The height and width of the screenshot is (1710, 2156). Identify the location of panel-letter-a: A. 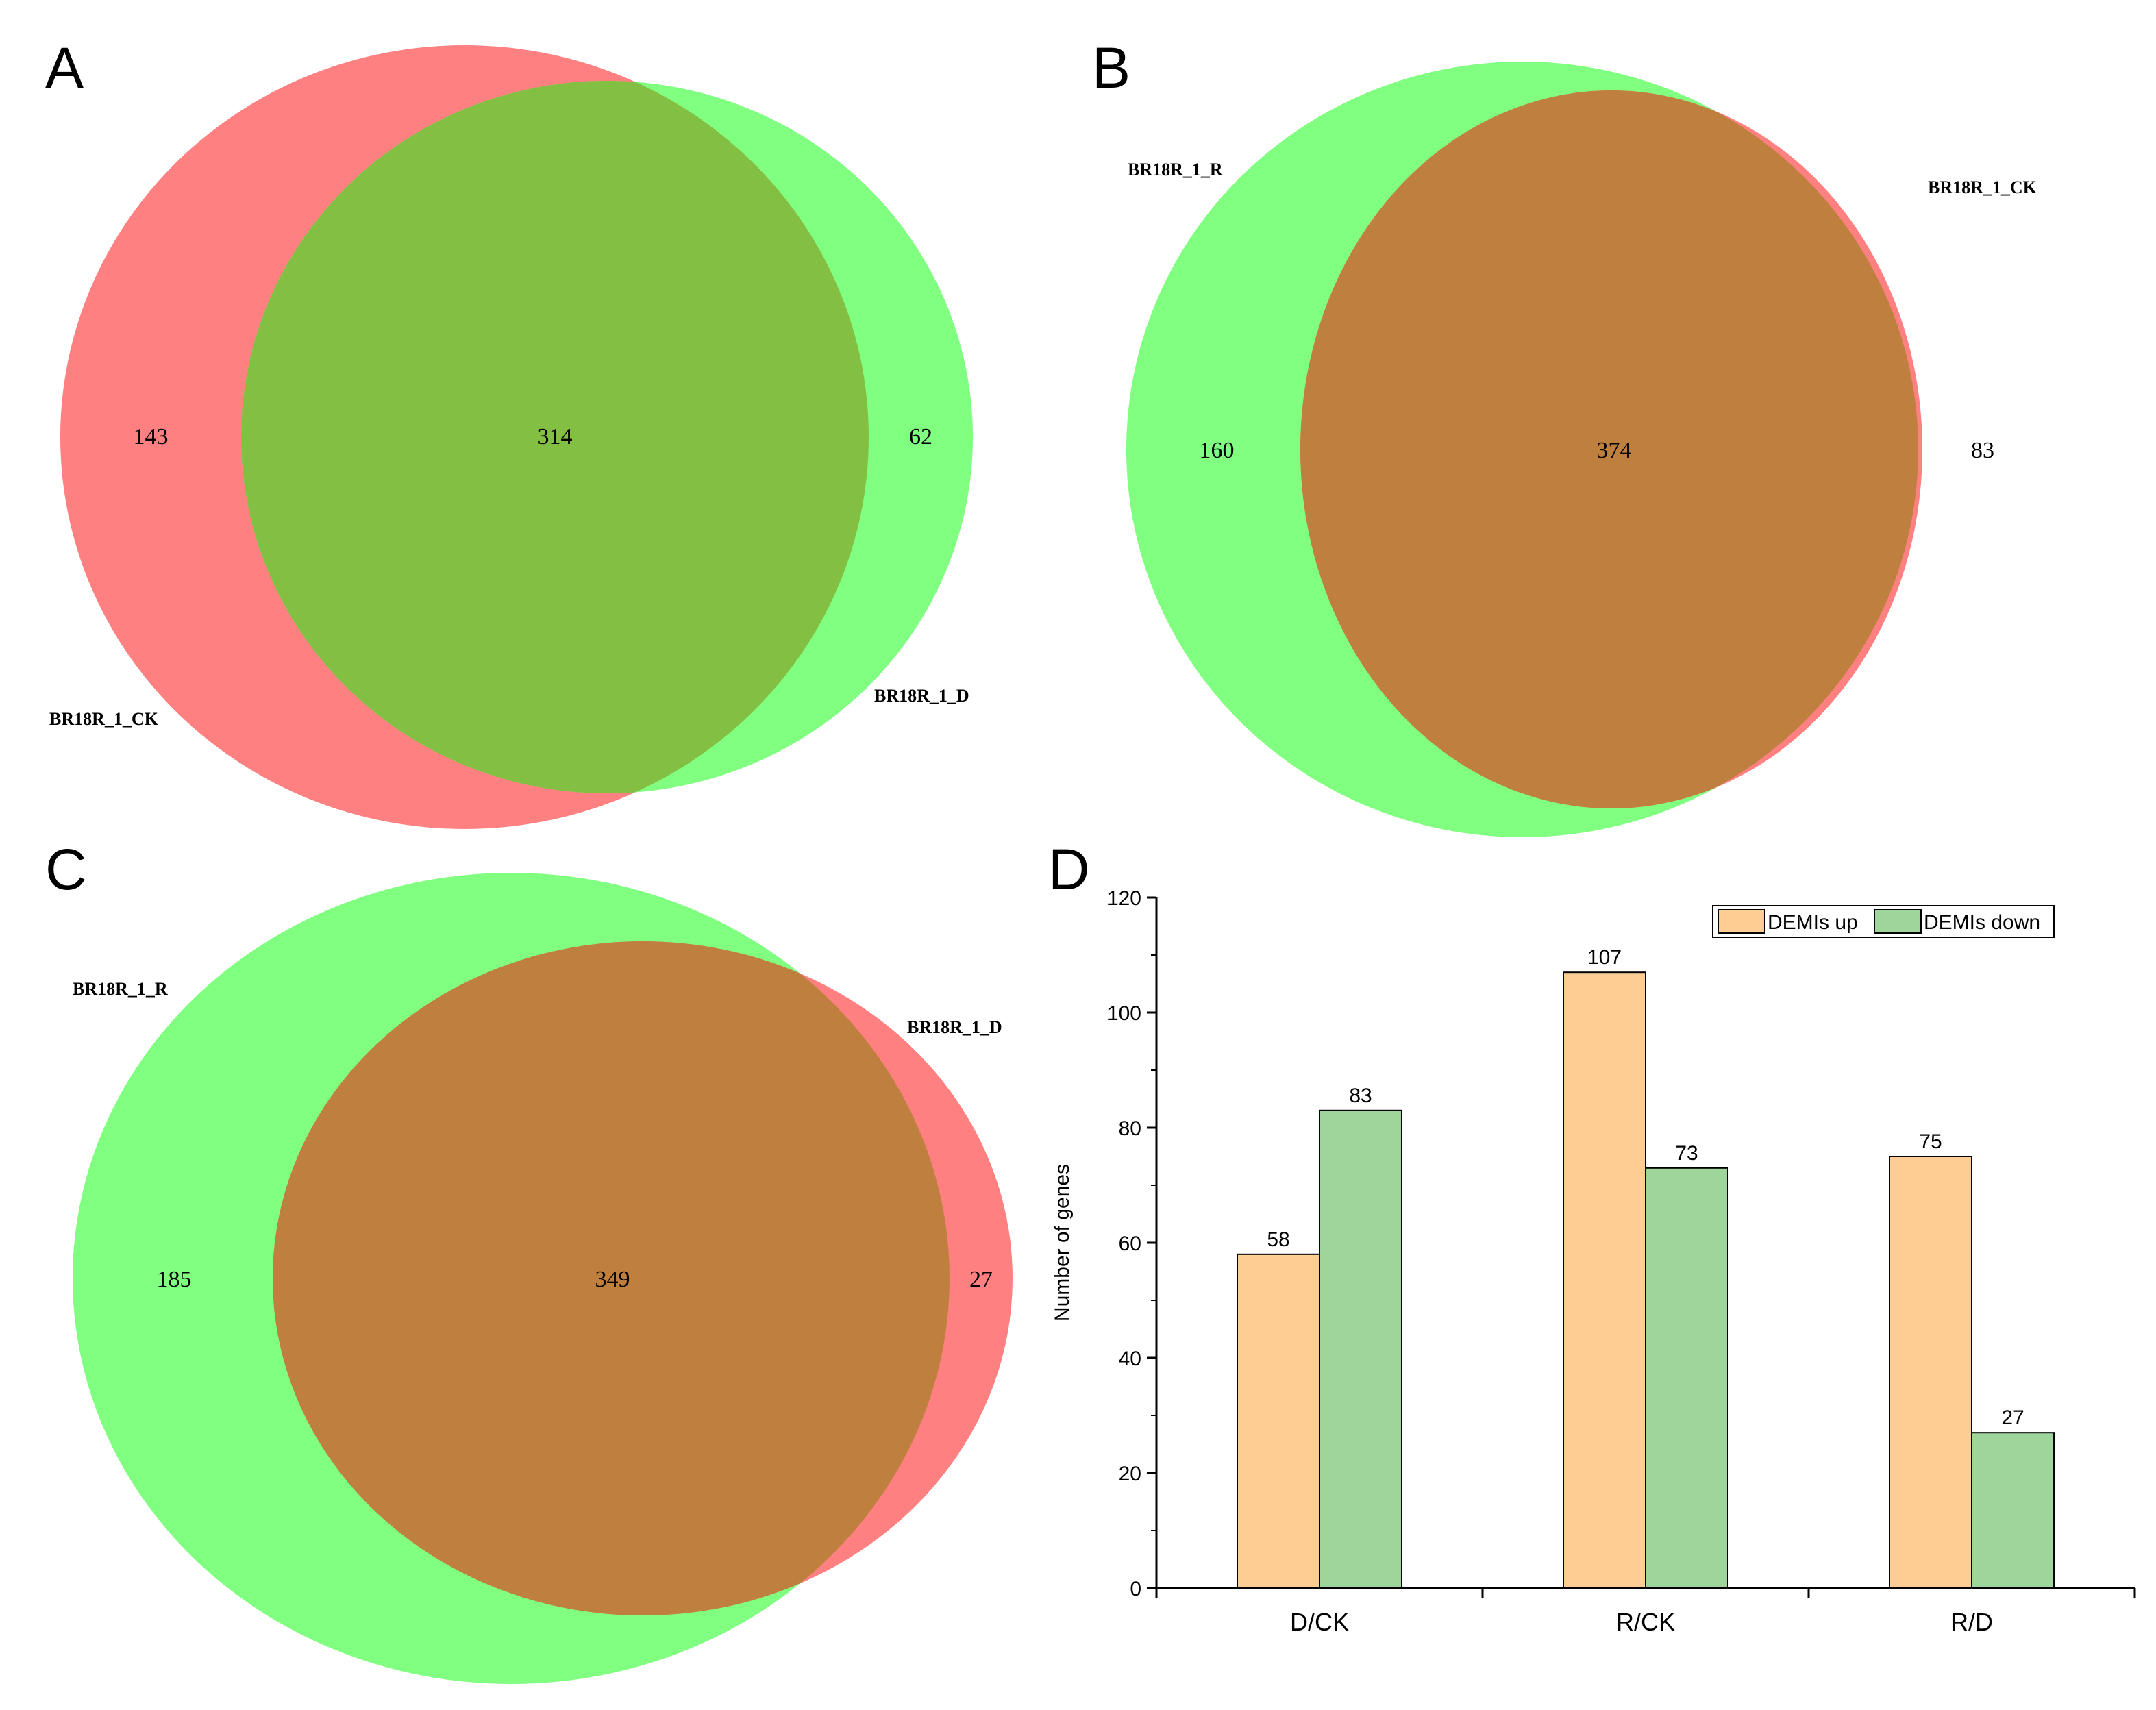
(65, 68).